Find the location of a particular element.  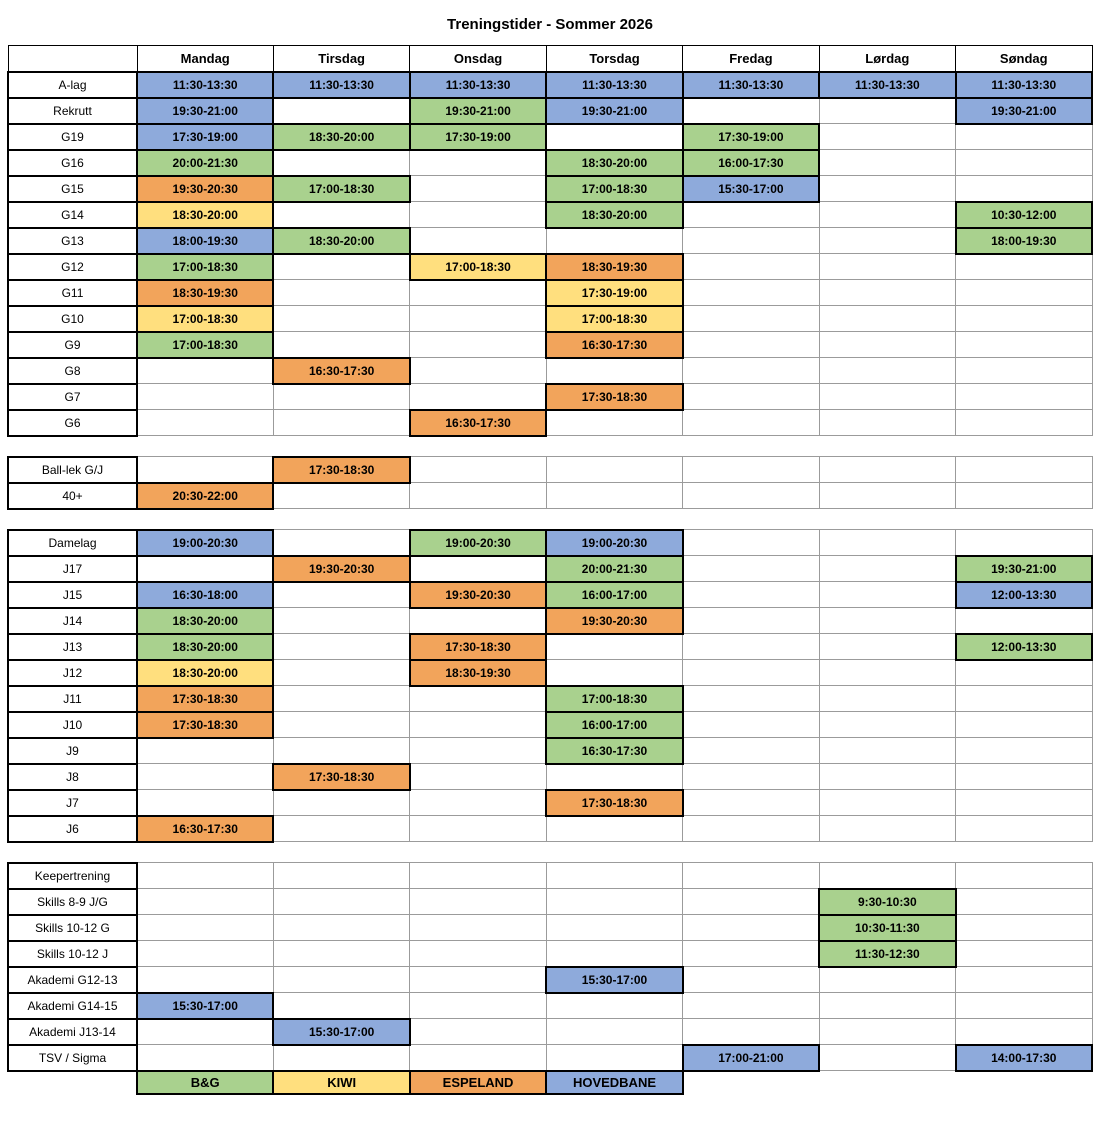

schedule-row: G7 17:30-18:30 is located at coordinates (550, 396).